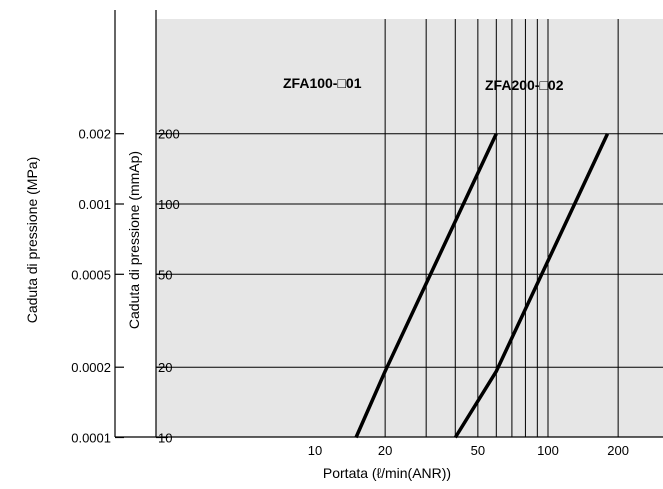 The width and height of the screenshot is (663, 489). Describe the element at coordinates (387, 473) in the screenshot. I see `x-axis-title: Portata (ℓ/min(ANR))` at that location.